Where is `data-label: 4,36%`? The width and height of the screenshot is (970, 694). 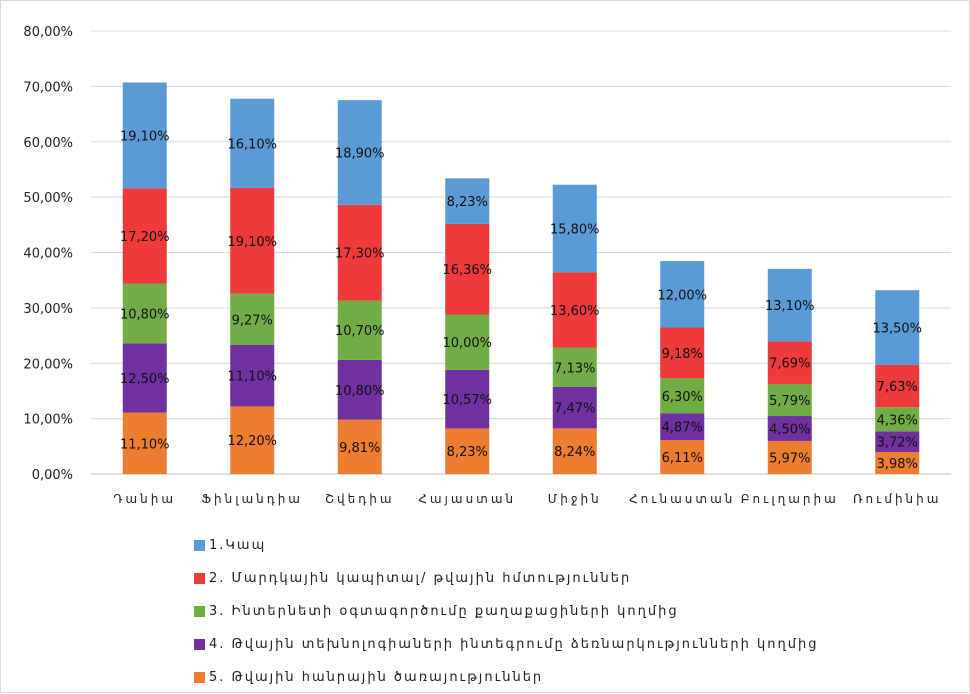 data-label: 4,36% is located at coordinates (897, 420).